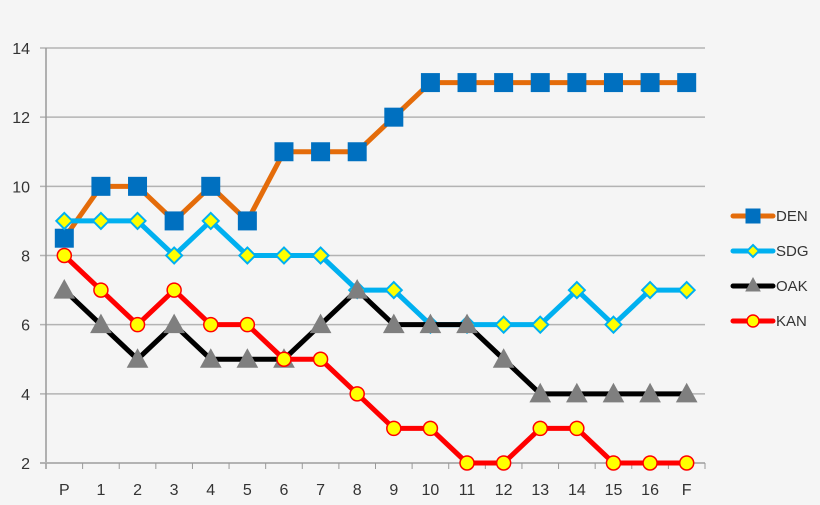 This screenshot has height=505, width=820. Describe the element at coordinates (769, 216) in the screenshot. I see `legend-item-den: DEN` at that location.